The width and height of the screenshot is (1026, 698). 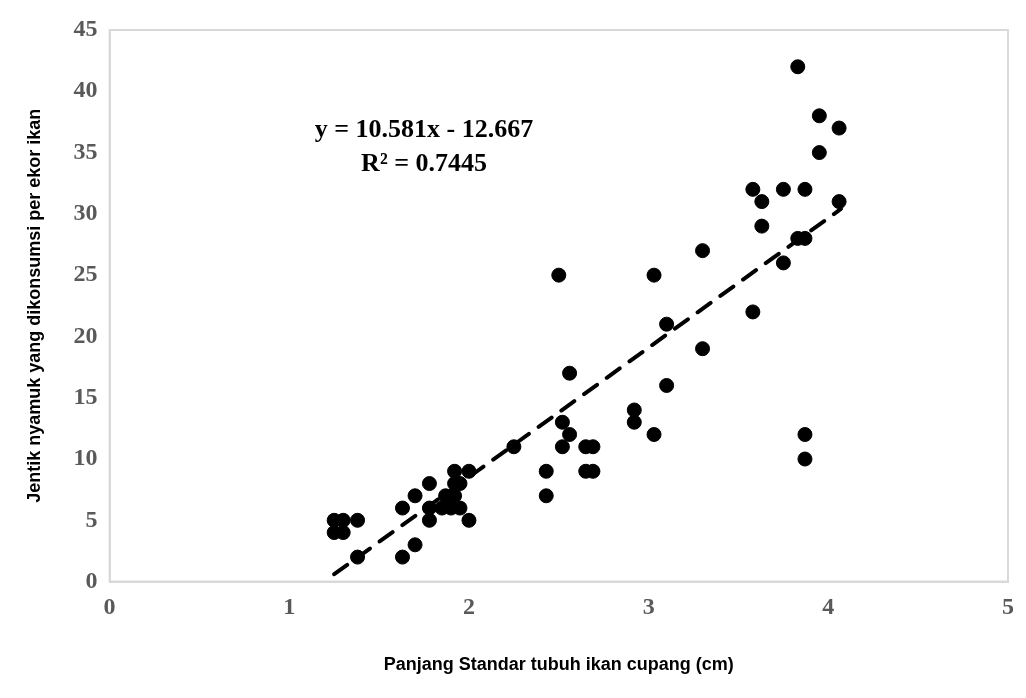 What do you see at coordinates (85, 150) in the screenshot?
I see `y-tick-label: 35` at bounding box center [85, 150].